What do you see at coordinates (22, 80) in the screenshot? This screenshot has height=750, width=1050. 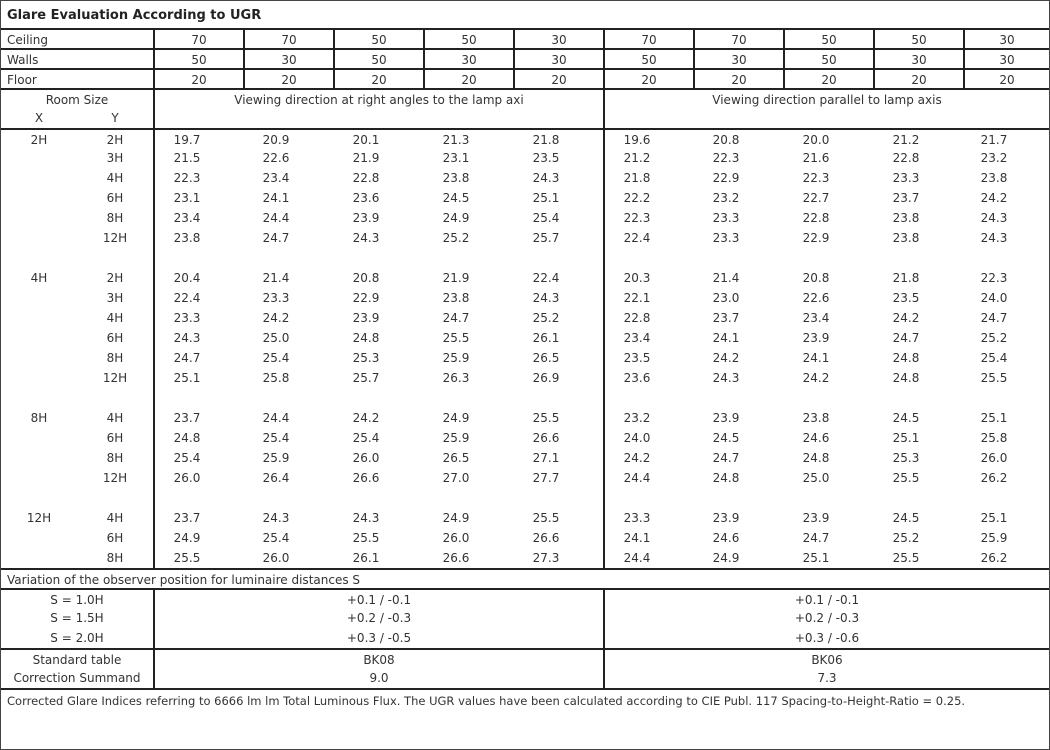 I see `reflectance-label: Floor` at bounding box center [22, 80].